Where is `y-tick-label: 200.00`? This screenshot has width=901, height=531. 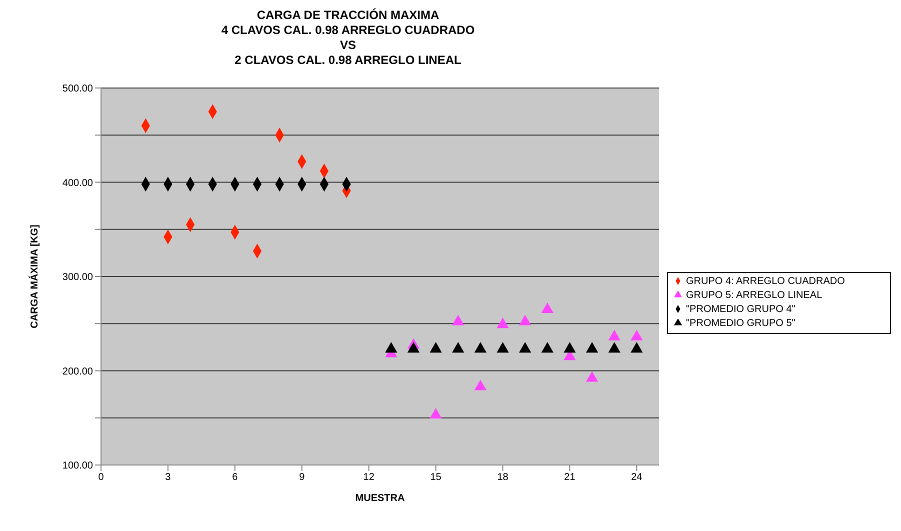 y-tick-label: 200.00 is located at coordinates (78, 372).